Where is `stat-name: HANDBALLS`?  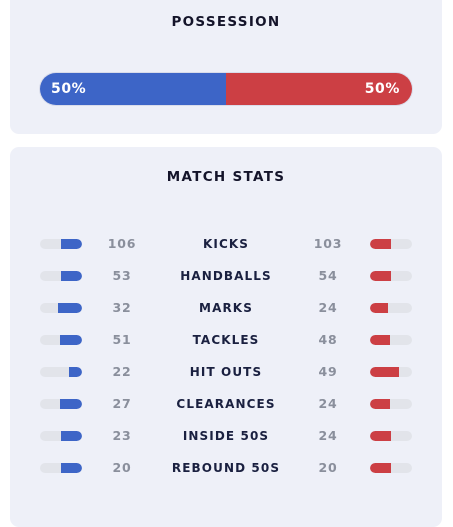
stat-name: HANDBALLS is located at coordinates (226, 276).